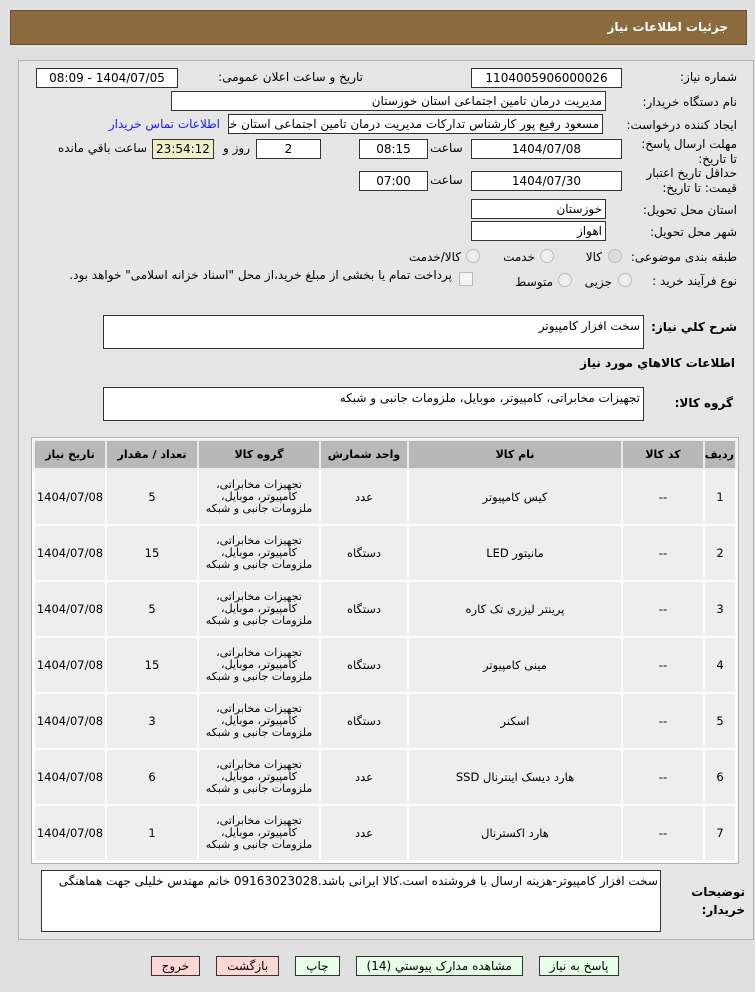 The height and width of the screenshot is (992, 755). What do you see at coordinates (175, 966) in the screenshot?
I see `exit-button: خروج` at bounding box center [175, 966].